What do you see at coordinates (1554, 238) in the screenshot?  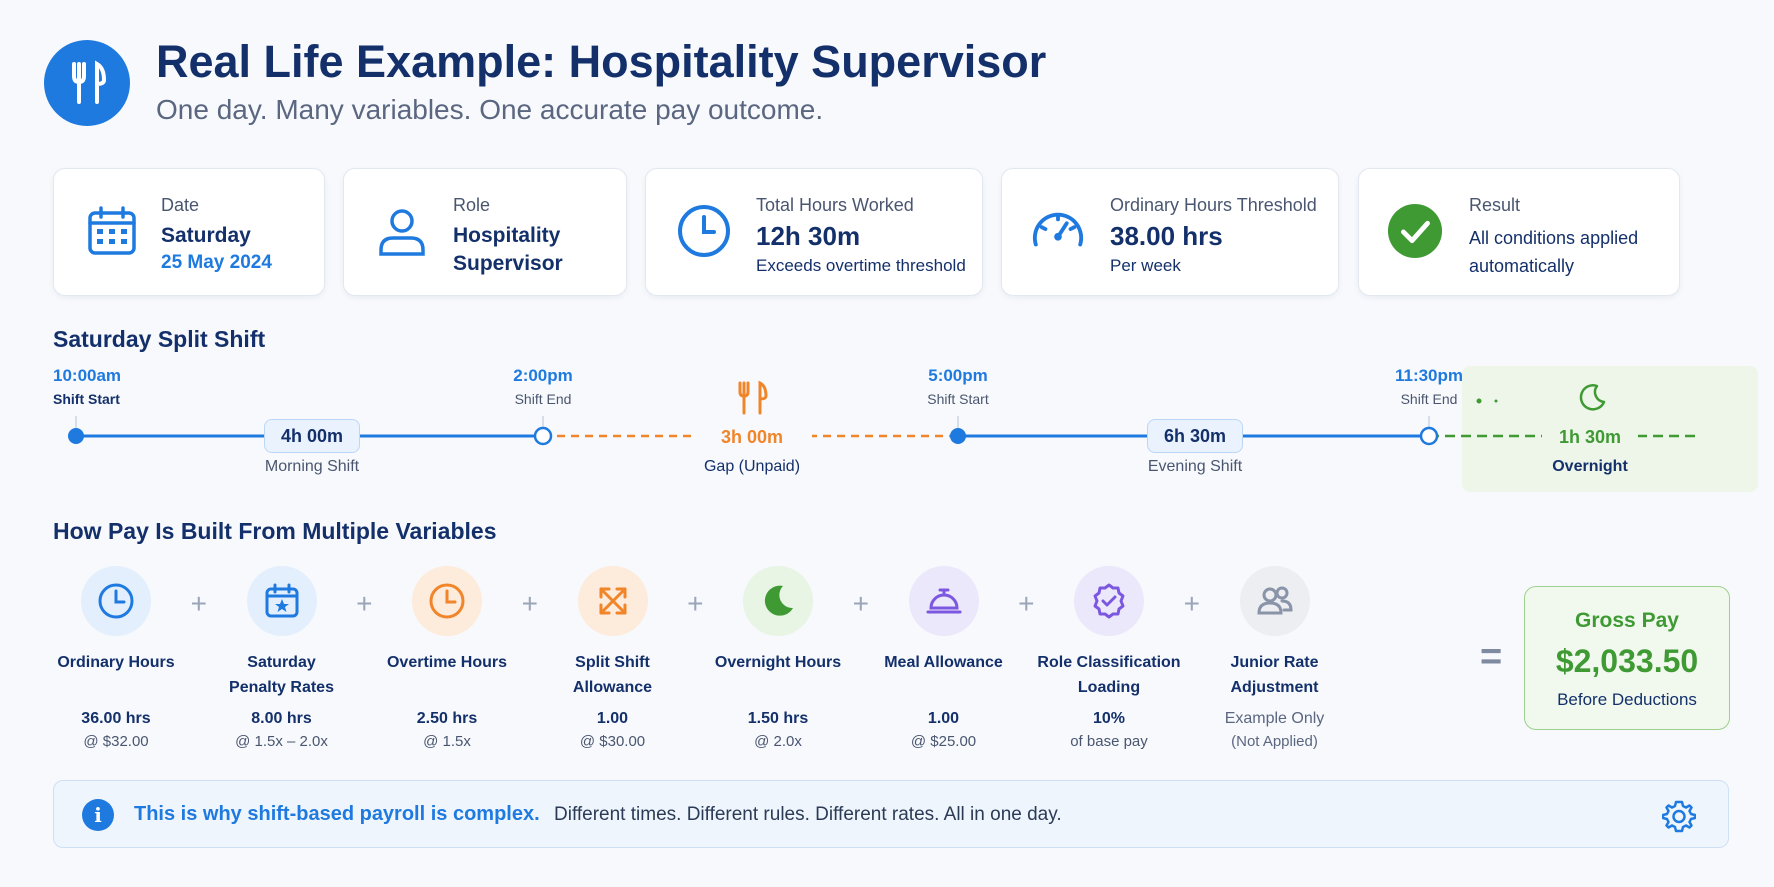 I see `result-text-line1: All conditions applied` at bounding box center [1554, 238].